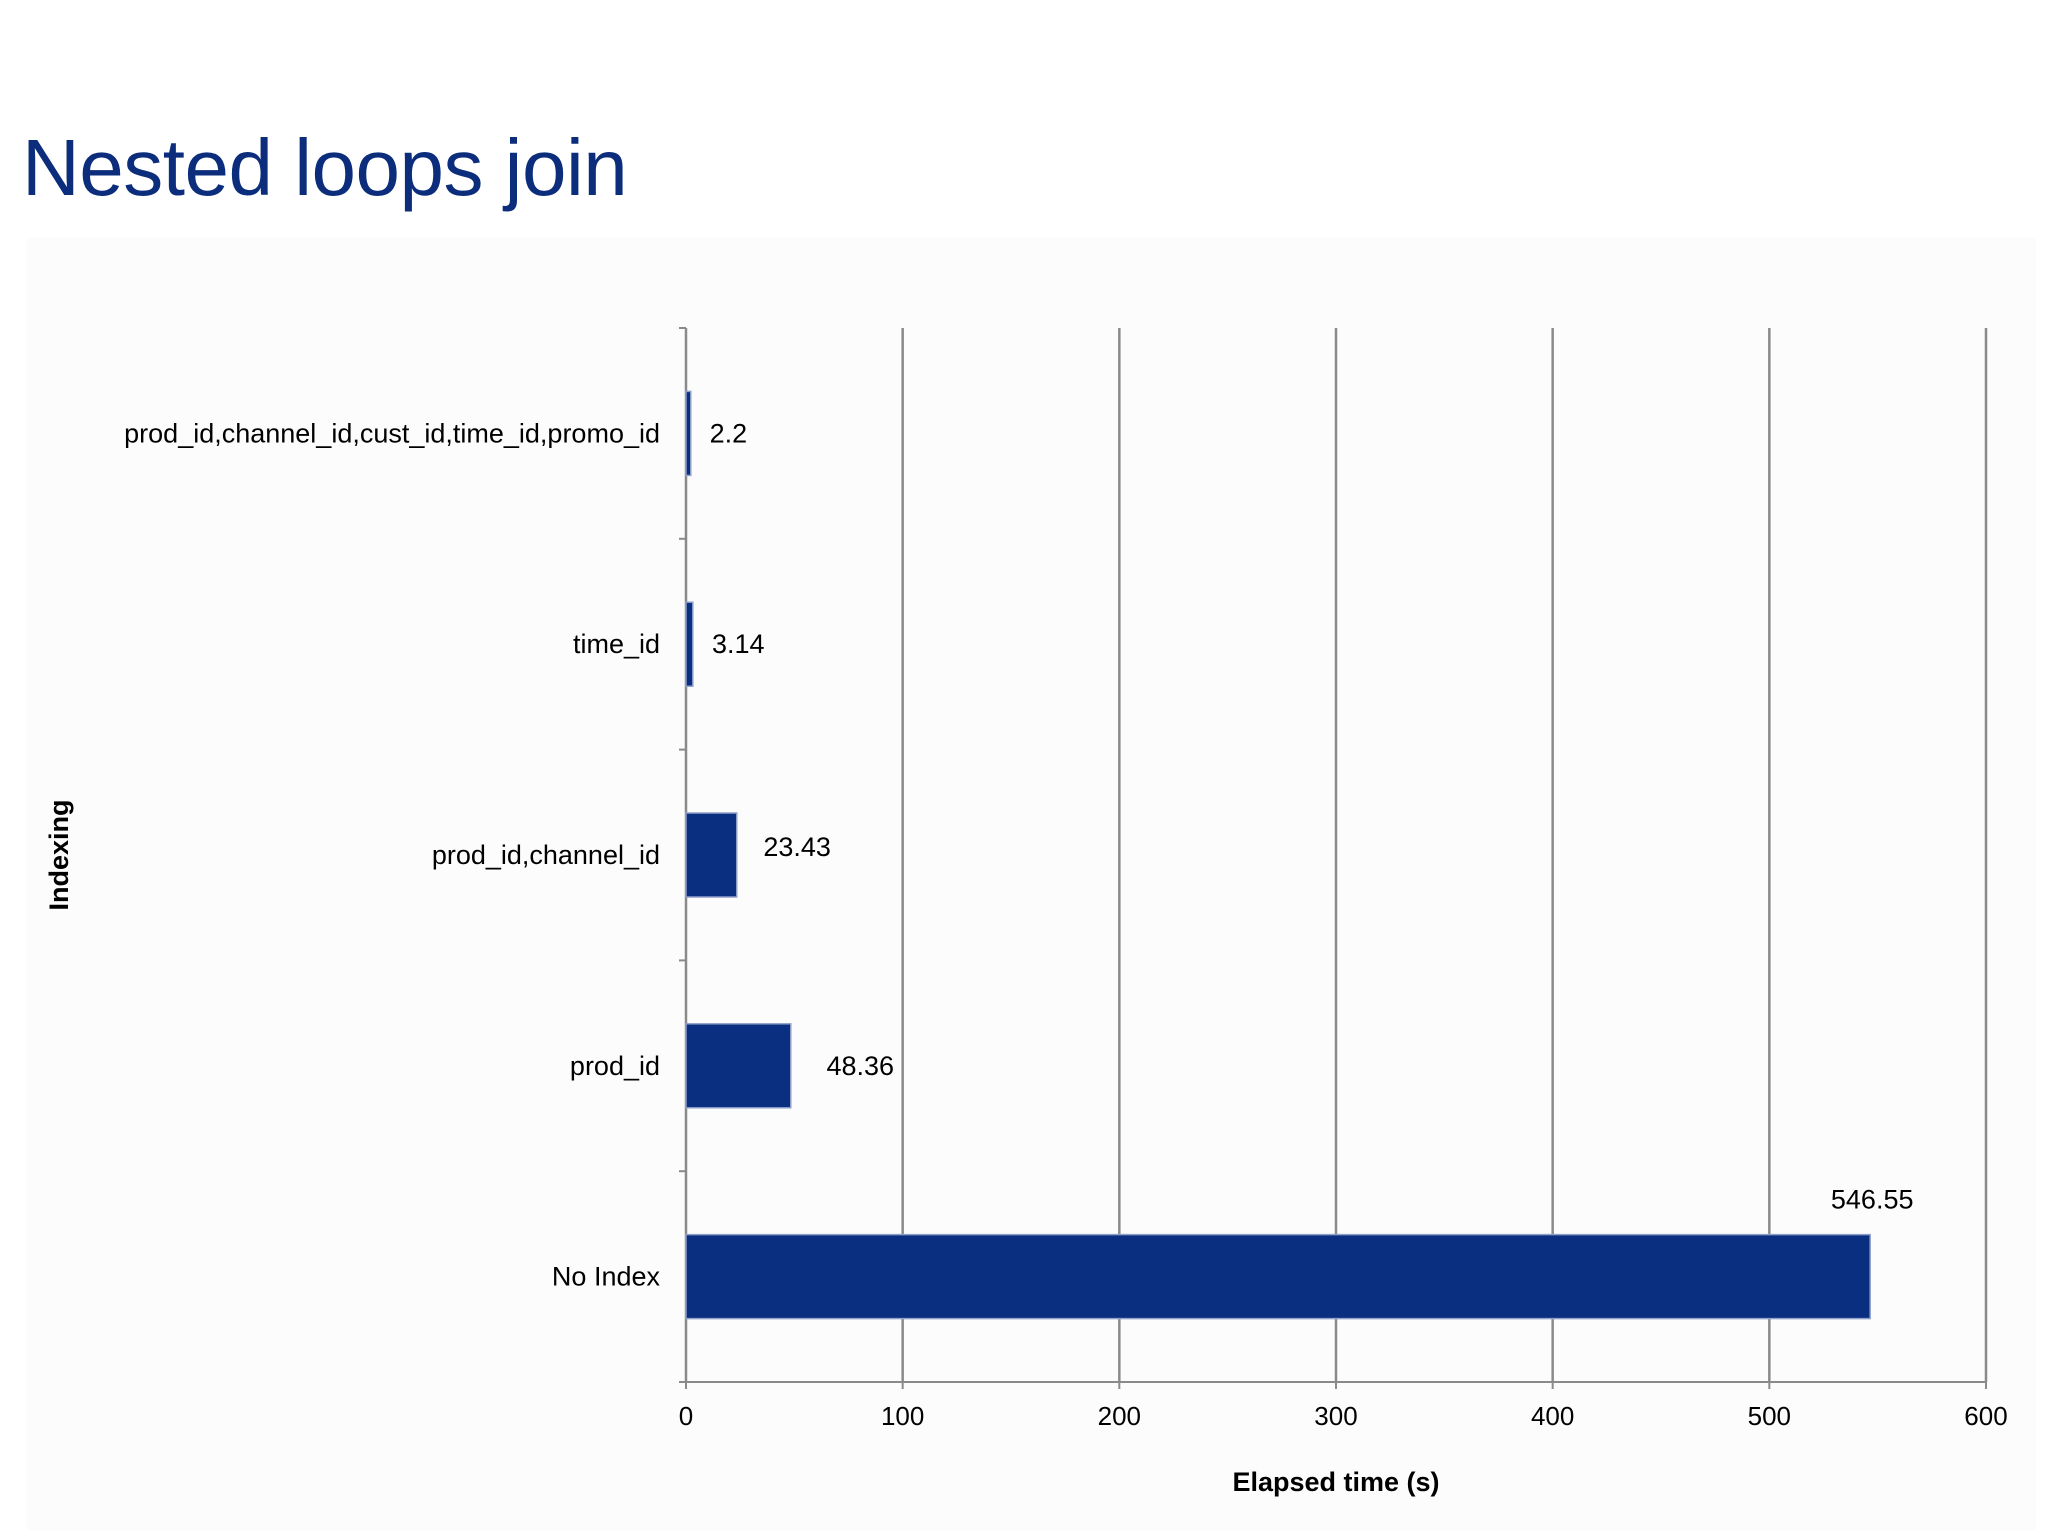  Describe the element at coordinates (615, 1066) in the screenshot. I see `category-label: prod_id` at that location.